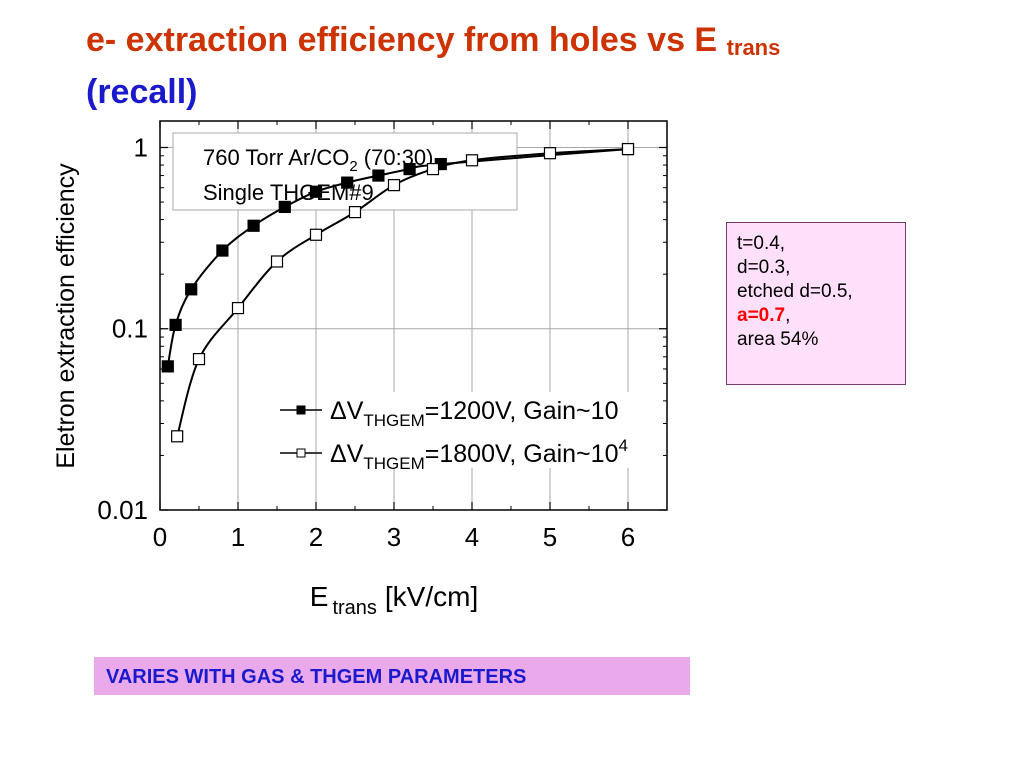  I want to click on title-subscript: trans, so click(753, 47).